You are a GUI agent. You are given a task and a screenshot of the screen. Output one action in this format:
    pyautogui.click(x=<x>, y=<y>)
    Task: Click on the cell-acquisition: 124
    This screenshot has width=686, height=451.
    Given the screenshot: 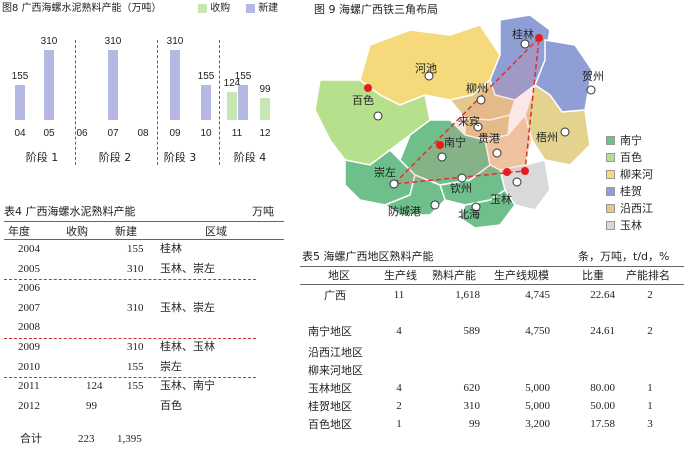 What is the action you would take?
    pyautogui.click(x=94, y=386)
    